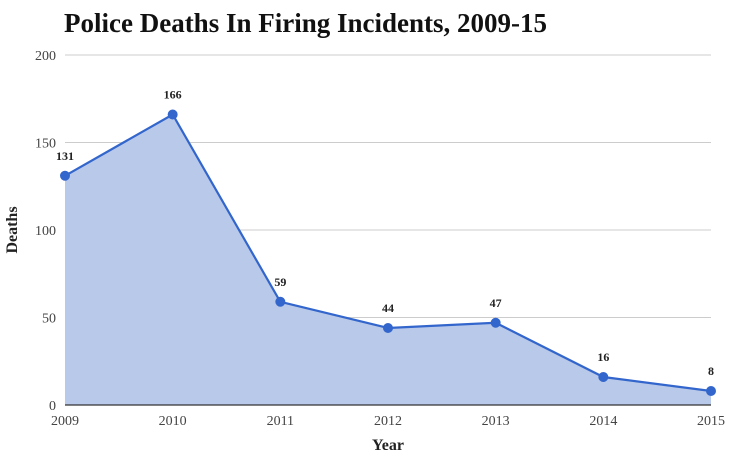 The image size is (742, 459). What do you see at coordinates (52, 406) in the screenshot?
I see `y-tick-label: 0` at bounding box center [52, 406].